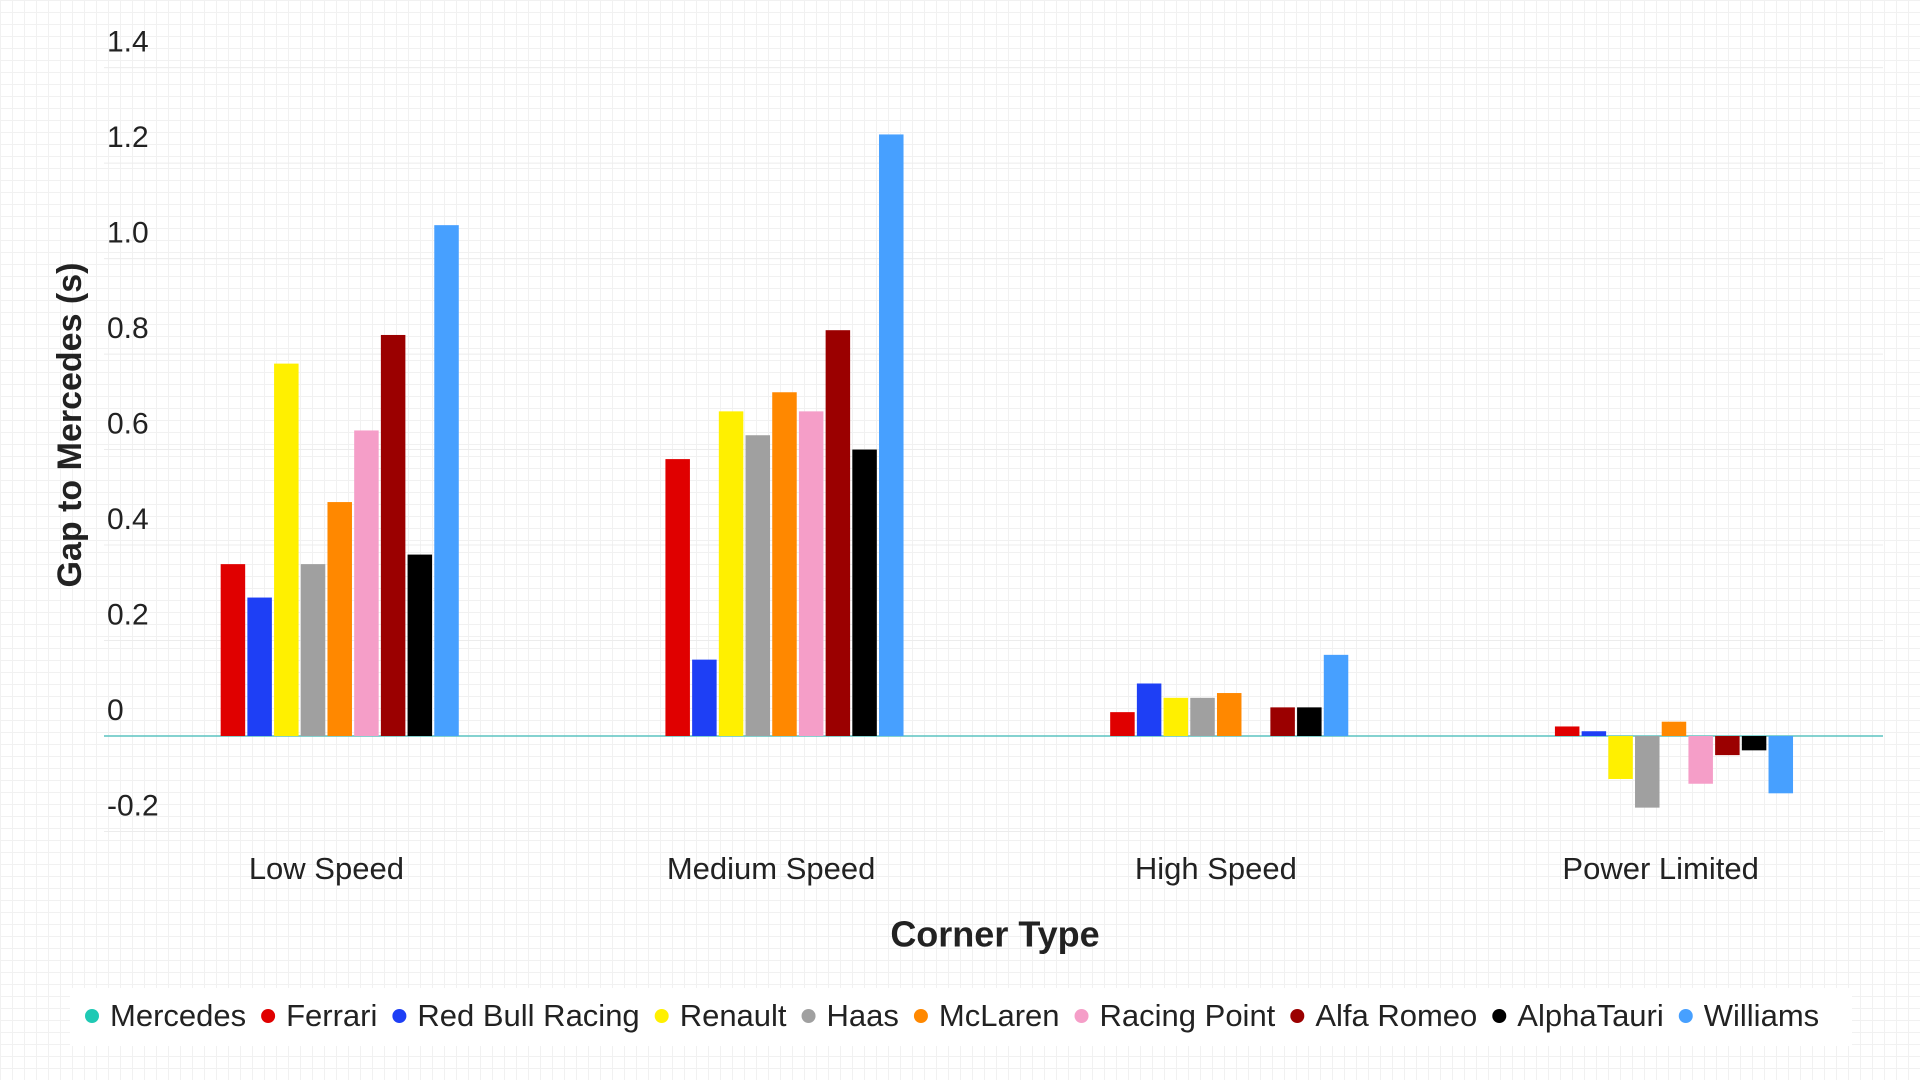  What do you see at coordinates (733, 1015) in the screenshot?
I see `legend-label: Renault` at bounding box center [733, 1015].